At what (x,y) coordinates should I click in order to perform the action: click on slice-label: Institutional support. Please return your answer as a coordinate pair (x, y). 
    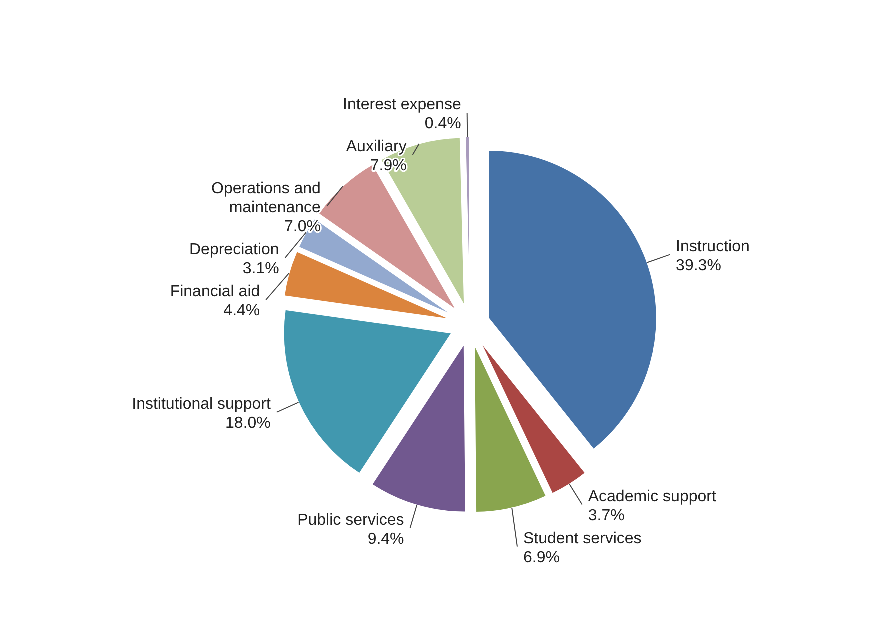
    Looking at the image, I should click on (202, 404).